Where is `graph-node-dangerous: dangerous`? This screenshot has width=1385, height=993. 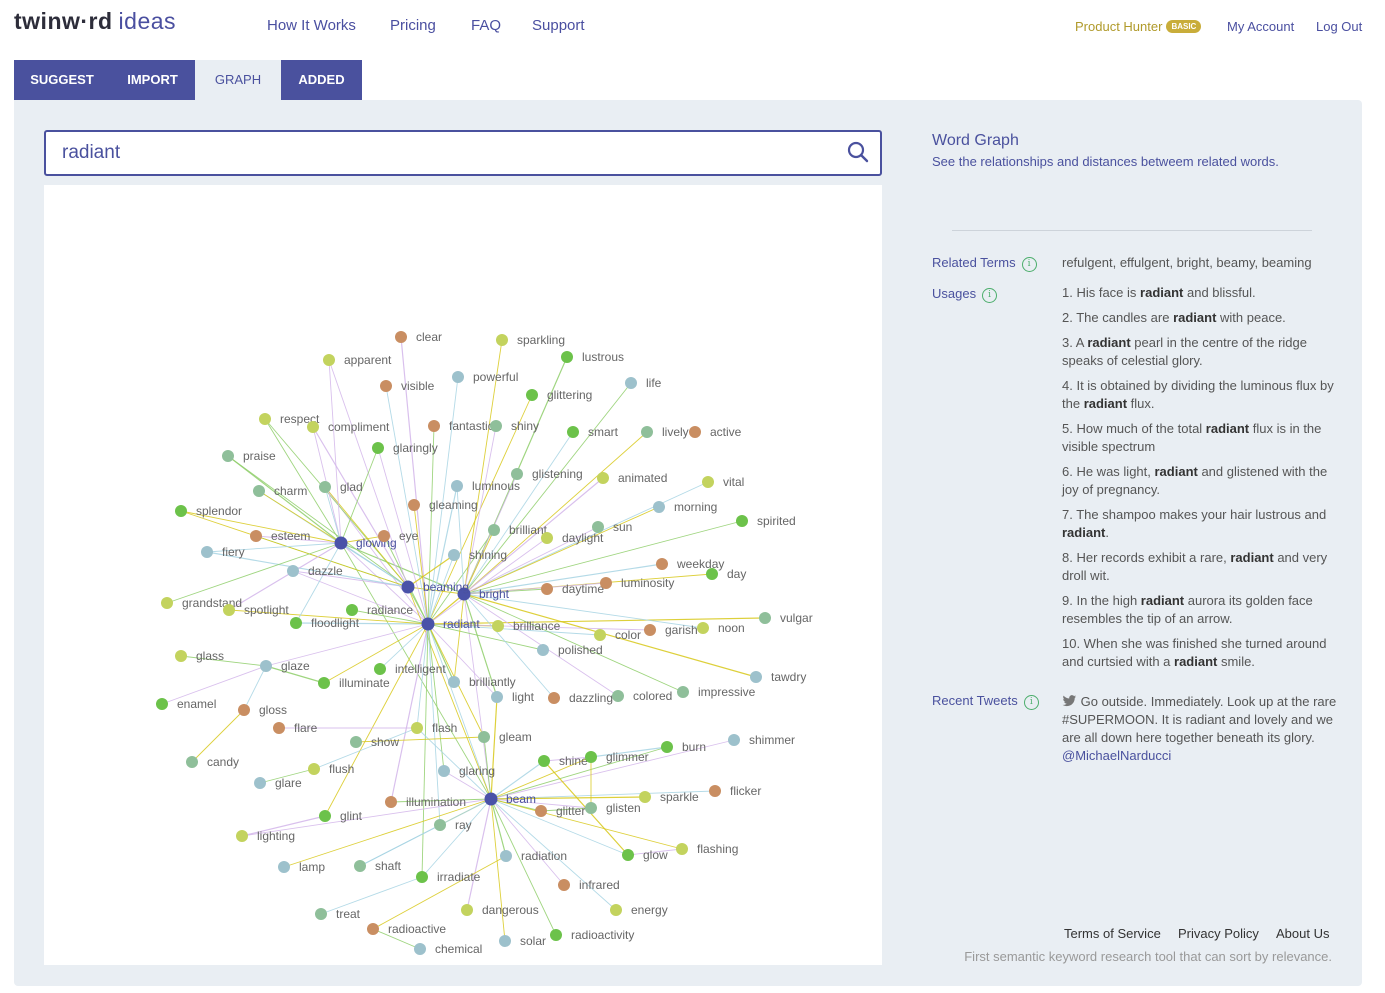
graph-node-dangerous: dangerous is located at coordinates (500, 910).